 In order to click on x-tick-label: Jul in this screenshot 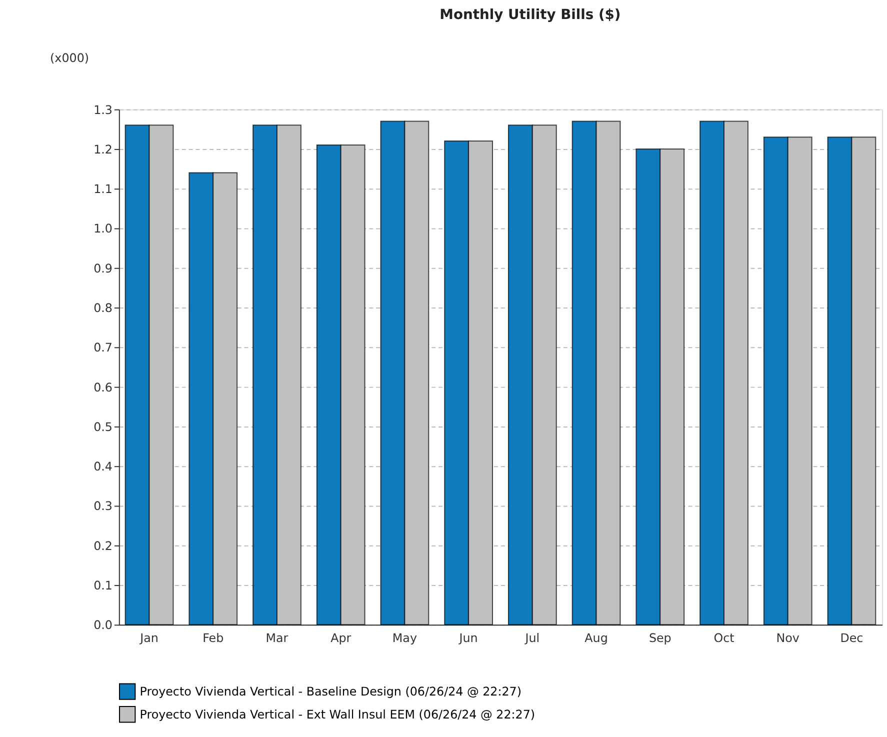, I will do `click(532, 638)`.